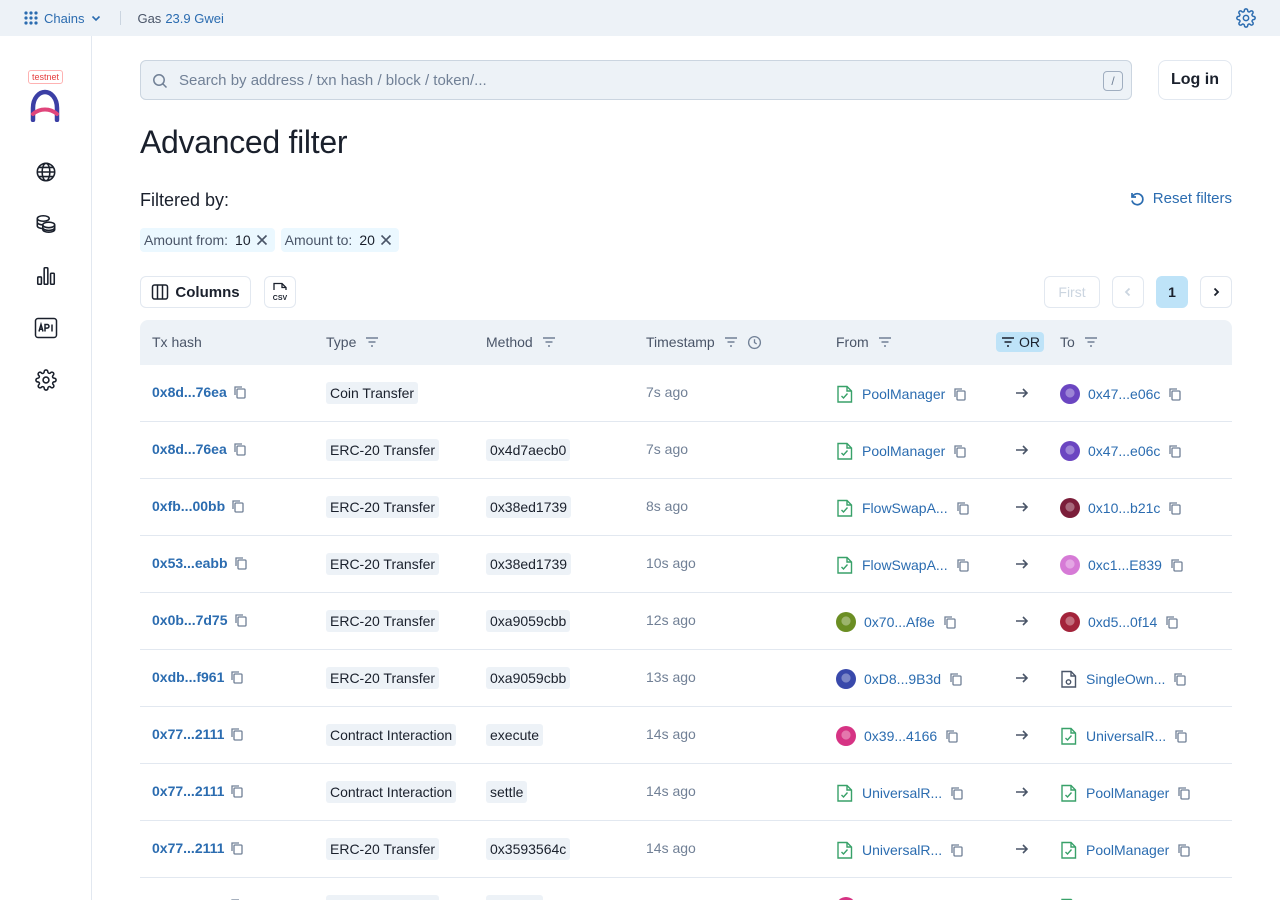 This screenshot has height=900, width=1280. Describe the element at coordinates (45, 105) in the screenshot. I see `app-logo` at that location.